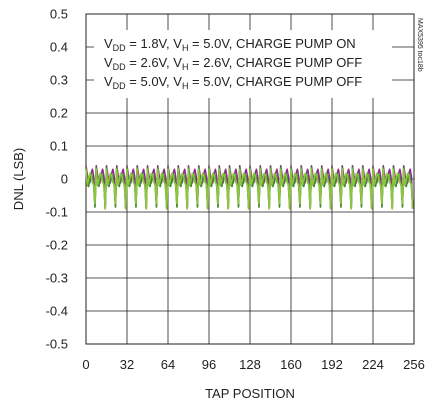 Image resolution: width=426 pixels, height=405 pixels. I want to click on x-tick-label: 160, so click(291, 364).